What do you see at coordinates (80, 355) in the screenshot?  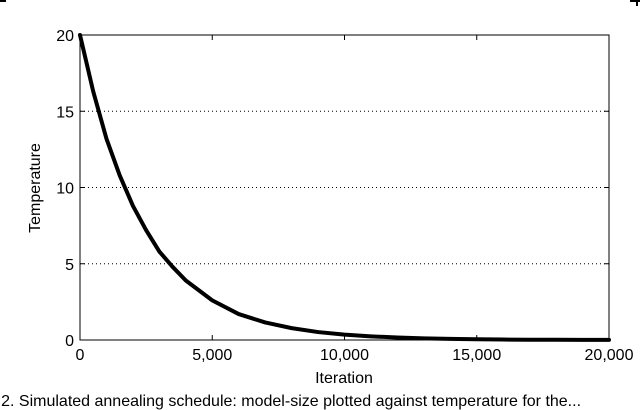 I see `x-tick-label: 0` at bounding box center [80, 355].